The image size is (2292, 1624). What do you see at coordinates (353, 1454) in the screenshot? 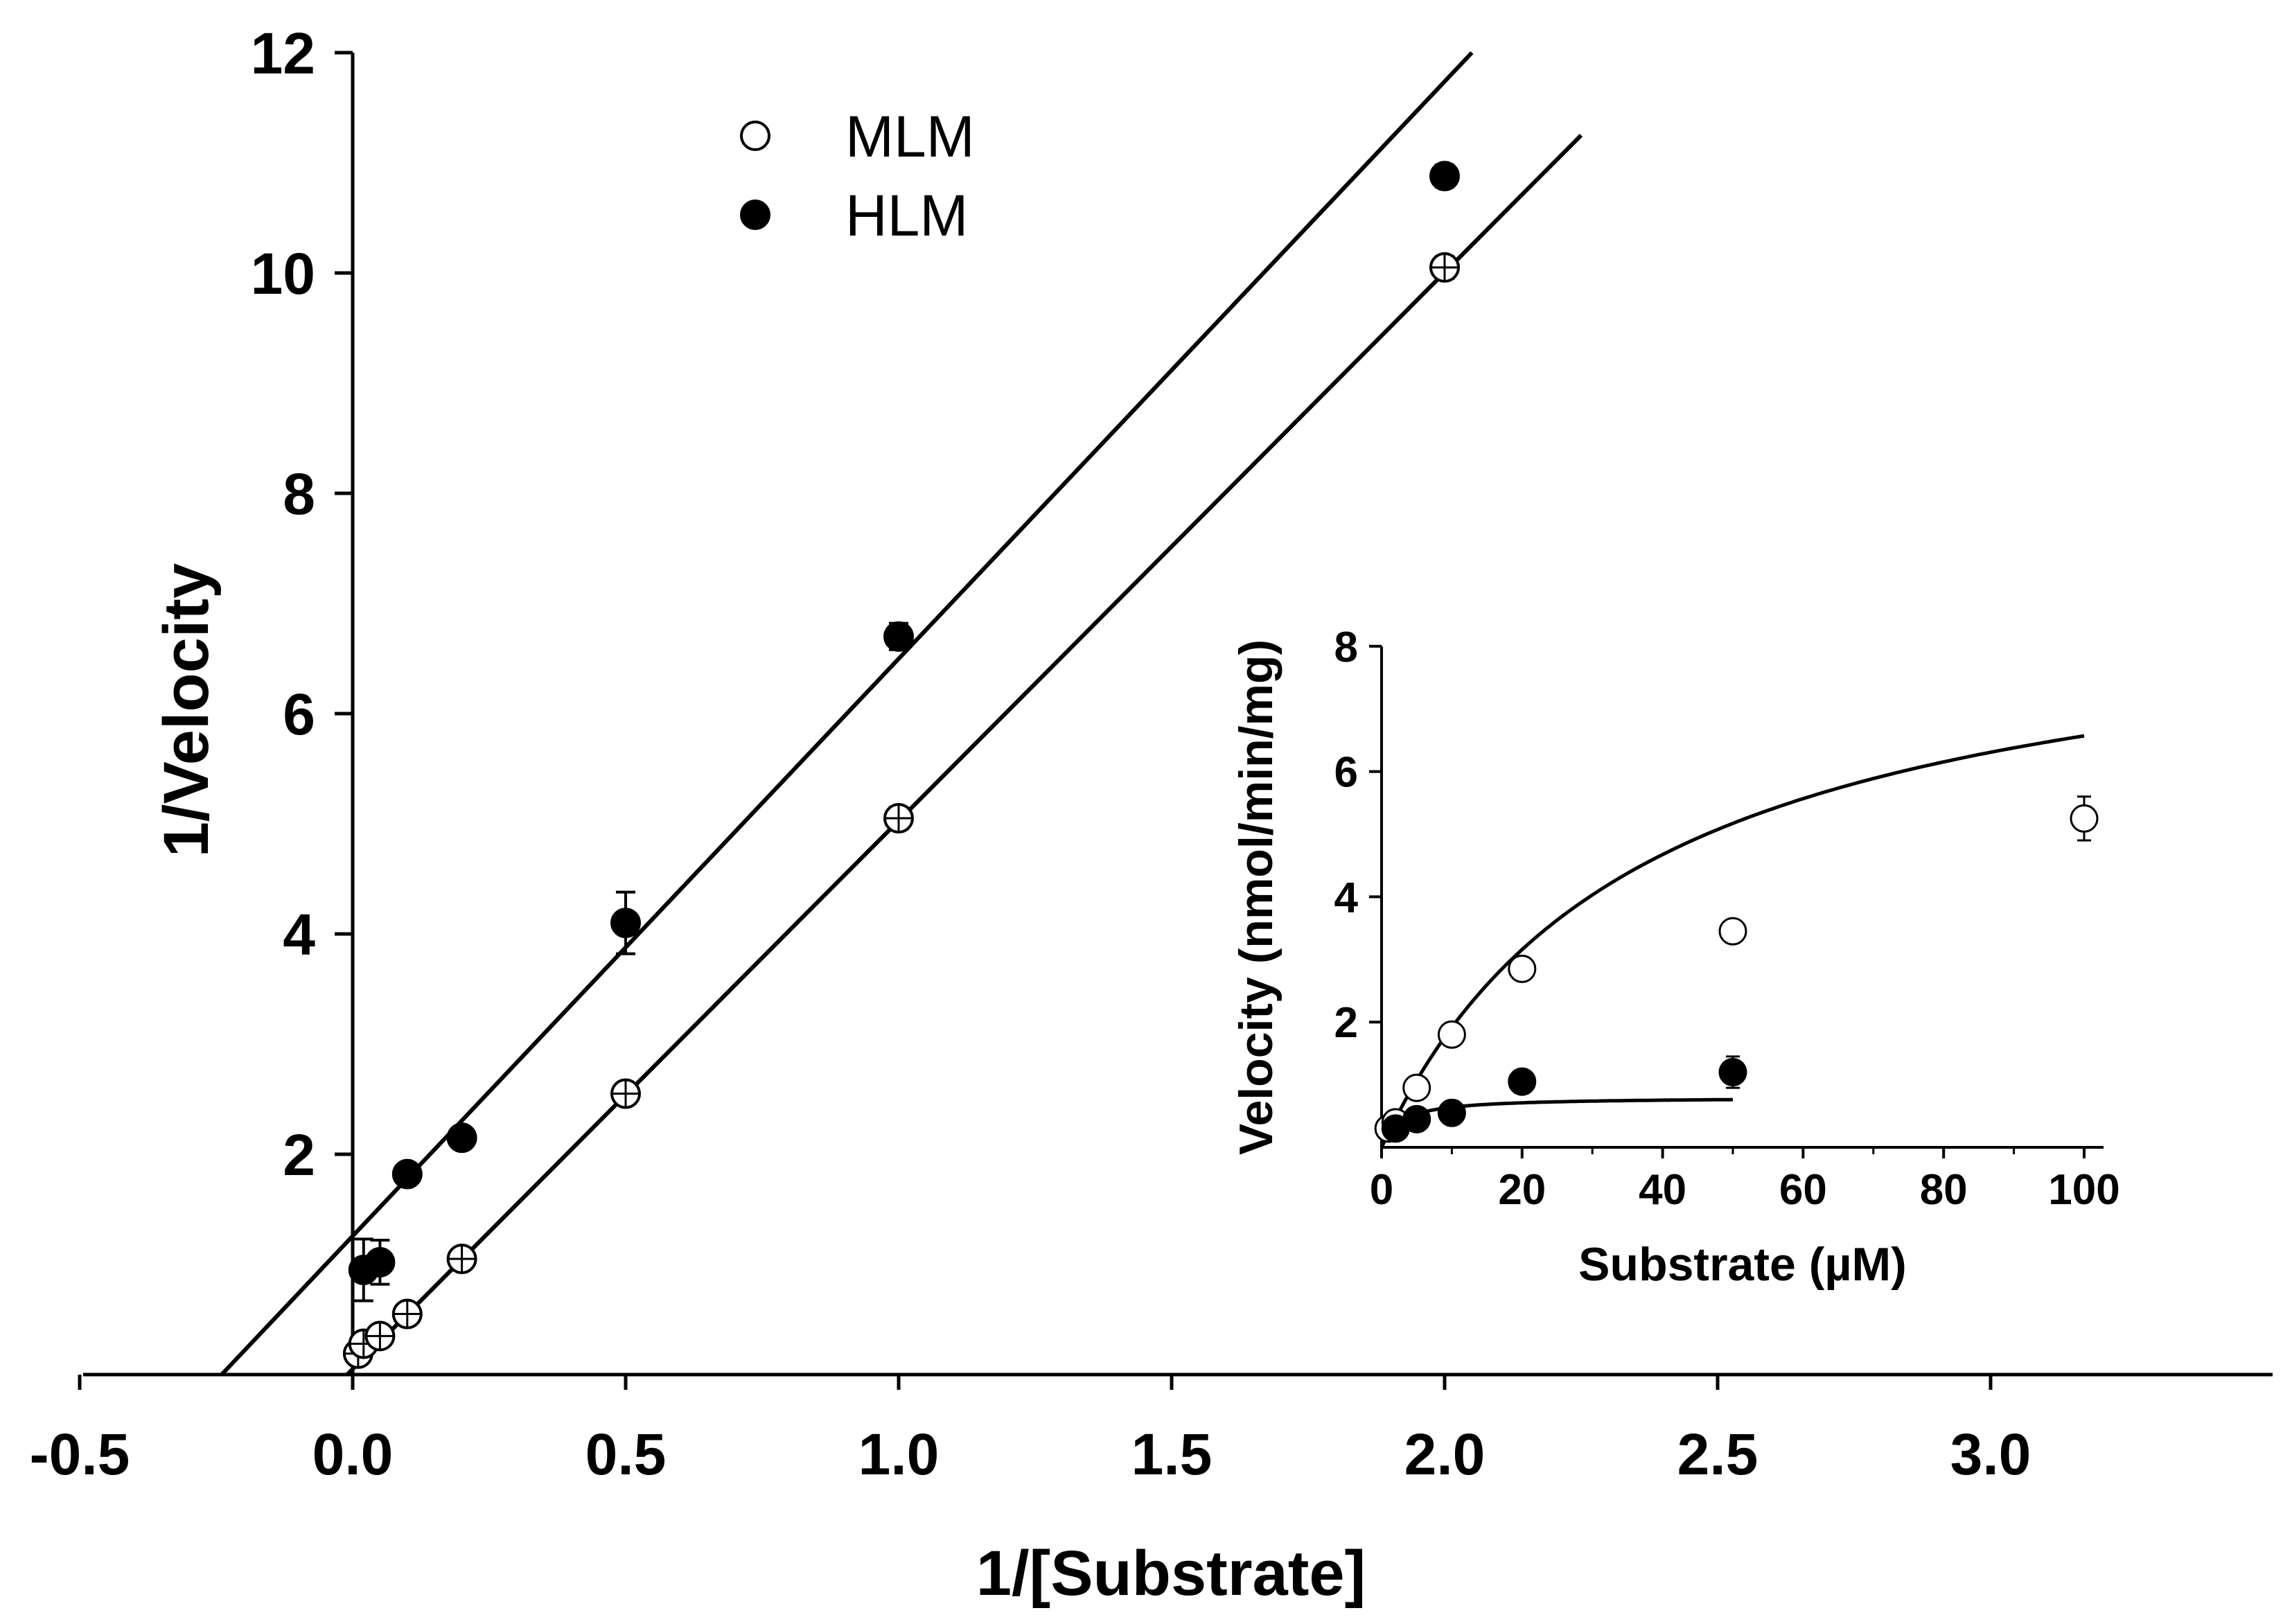
I see `x-tick-label: 0.0` at bounding box center [353, 1454].